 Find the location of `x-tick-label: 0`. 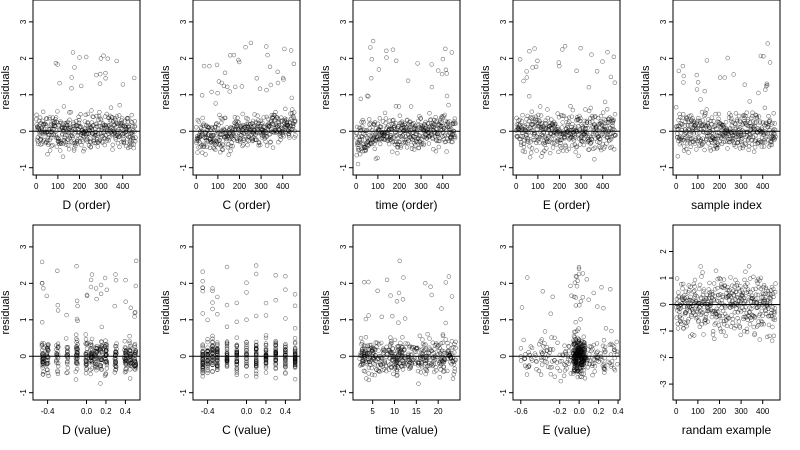

x-tick-label: 0 is located at coordinates (36, 186).